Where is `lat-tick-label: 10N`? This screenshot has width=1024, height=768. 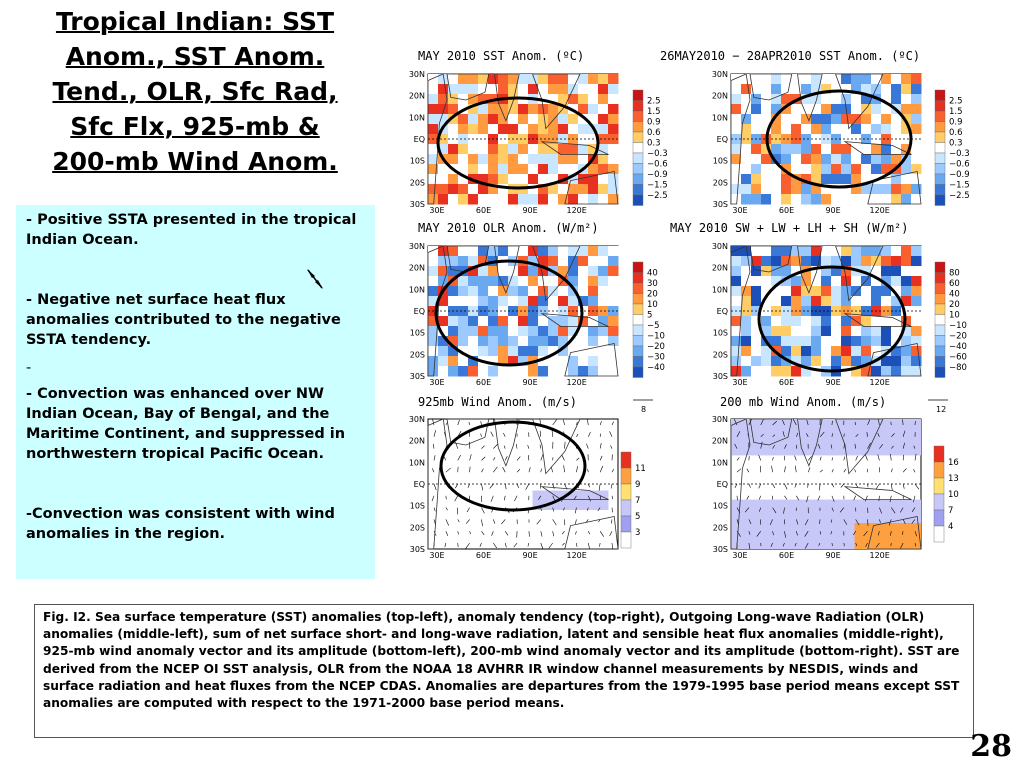
lat-tick-label: 10N is located at coordinates (720, 117).